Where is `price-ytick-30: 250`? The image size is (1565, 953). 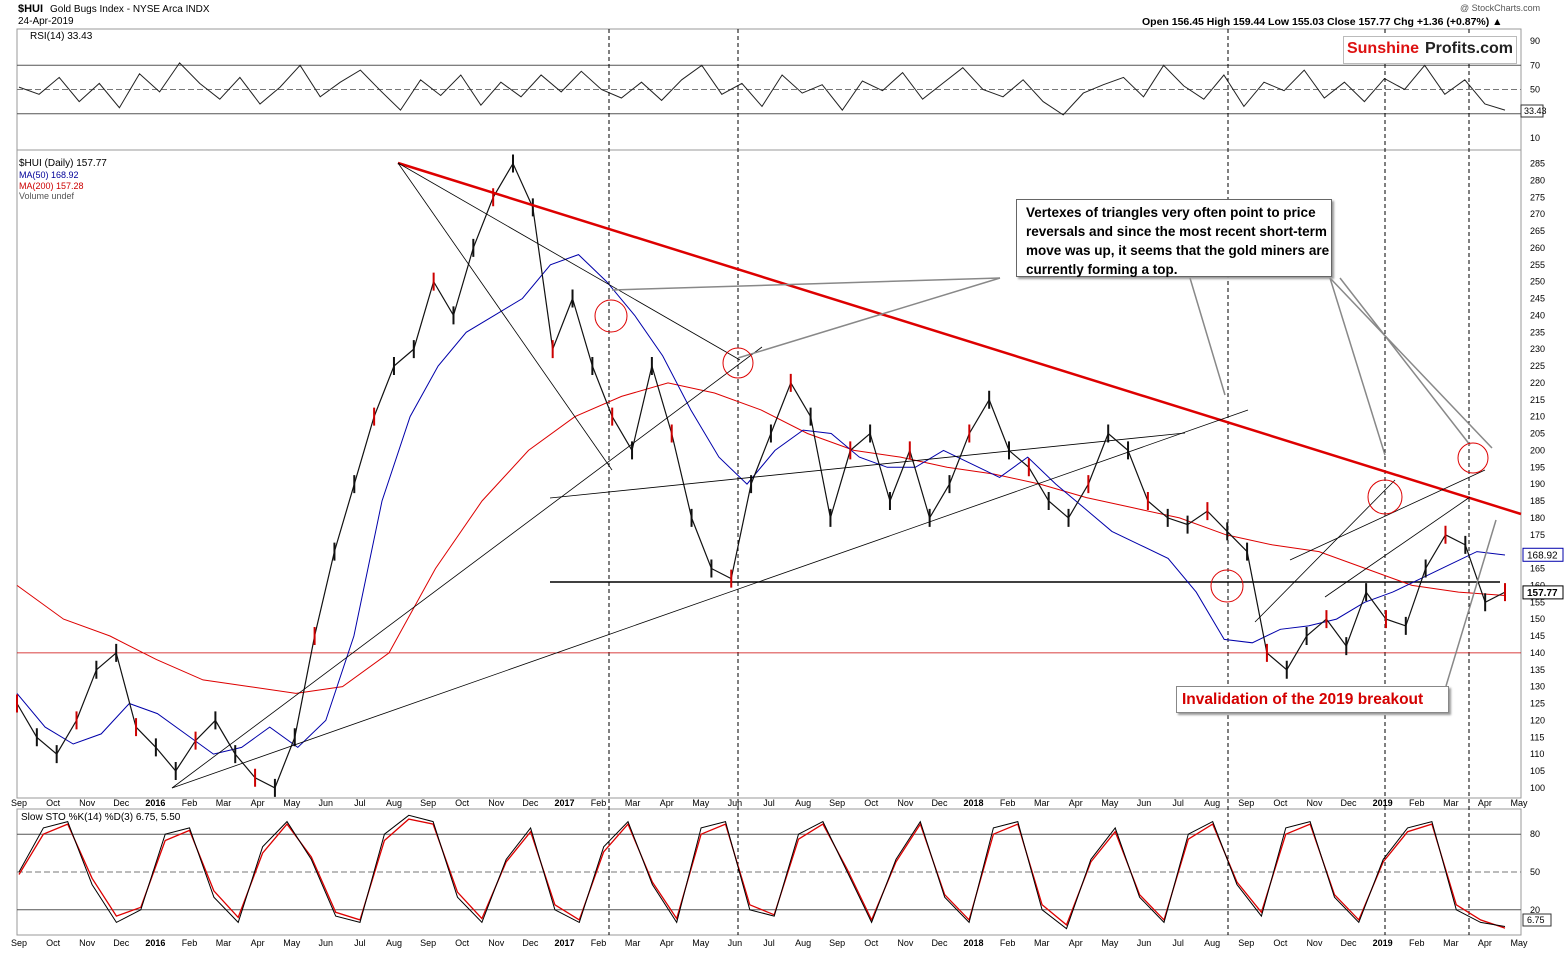
price-ytick-30: 250 is located at coordinates (1537, 282).